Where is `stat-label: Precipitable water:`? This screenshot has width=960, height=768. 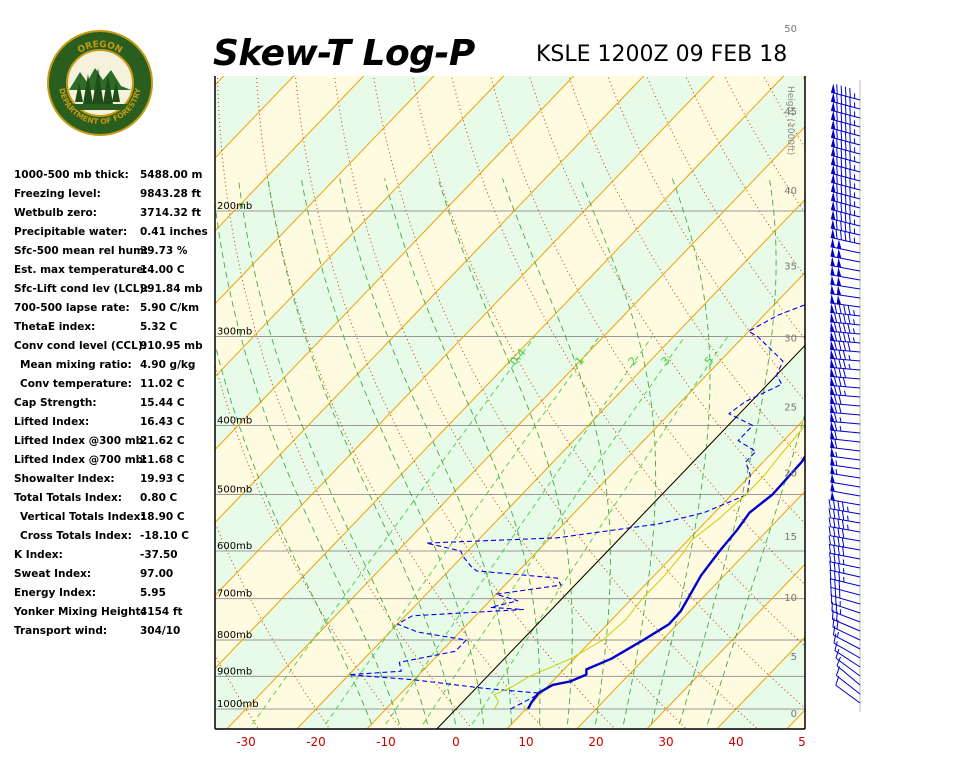 stat-label: Precipitable water: is located at coordinates (71, 232).